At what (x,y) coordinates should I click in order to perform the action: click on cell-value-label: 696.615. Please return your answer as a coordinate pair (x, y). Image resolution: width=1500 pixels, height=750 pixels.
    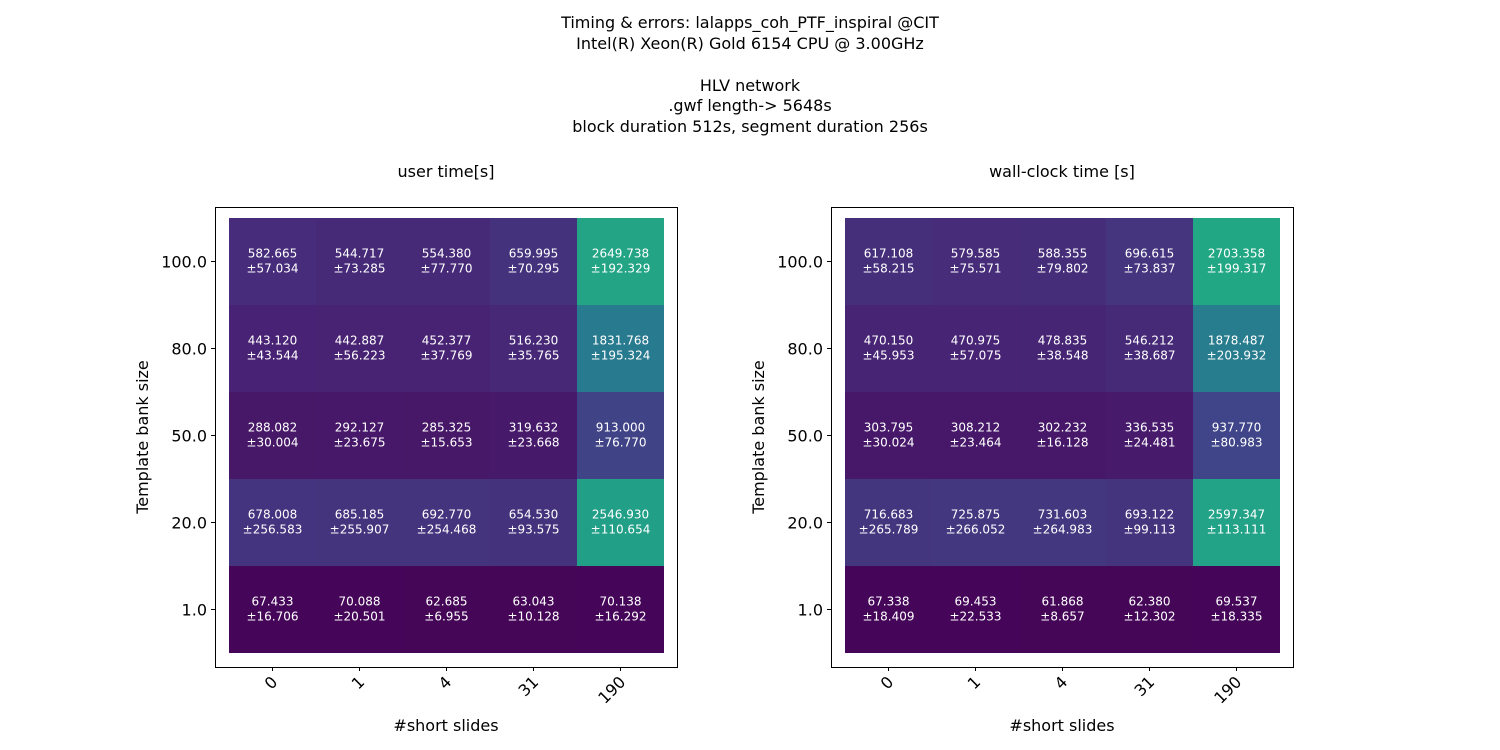
    Looking at the image, I should click on (1150, 254).